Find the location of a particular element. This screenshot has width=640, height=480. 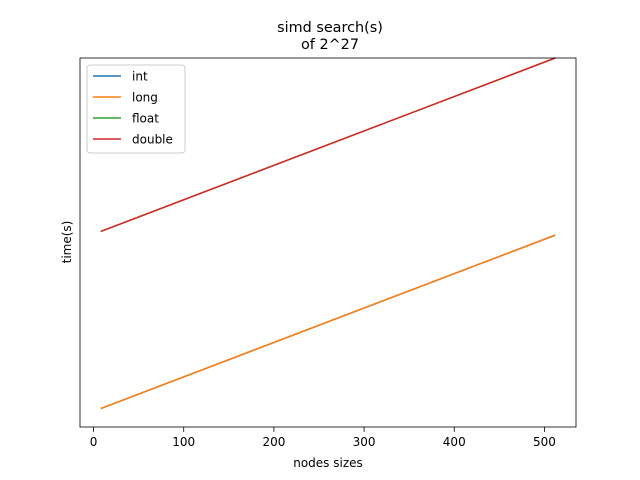

x-tick-label: 400 is located at coordinates (454, 442).